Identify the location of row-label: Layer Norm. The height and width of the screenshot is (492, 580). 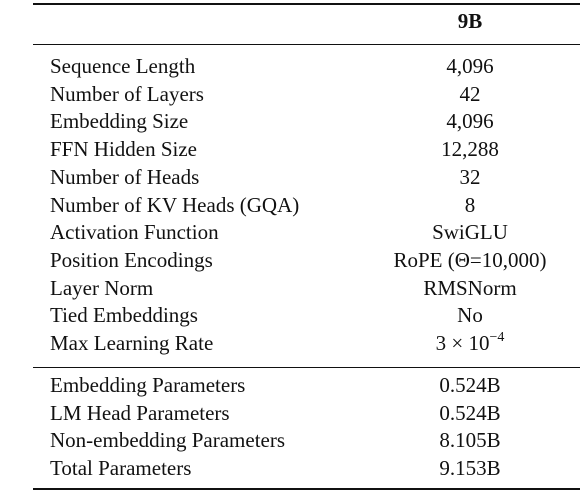
(102, 287).